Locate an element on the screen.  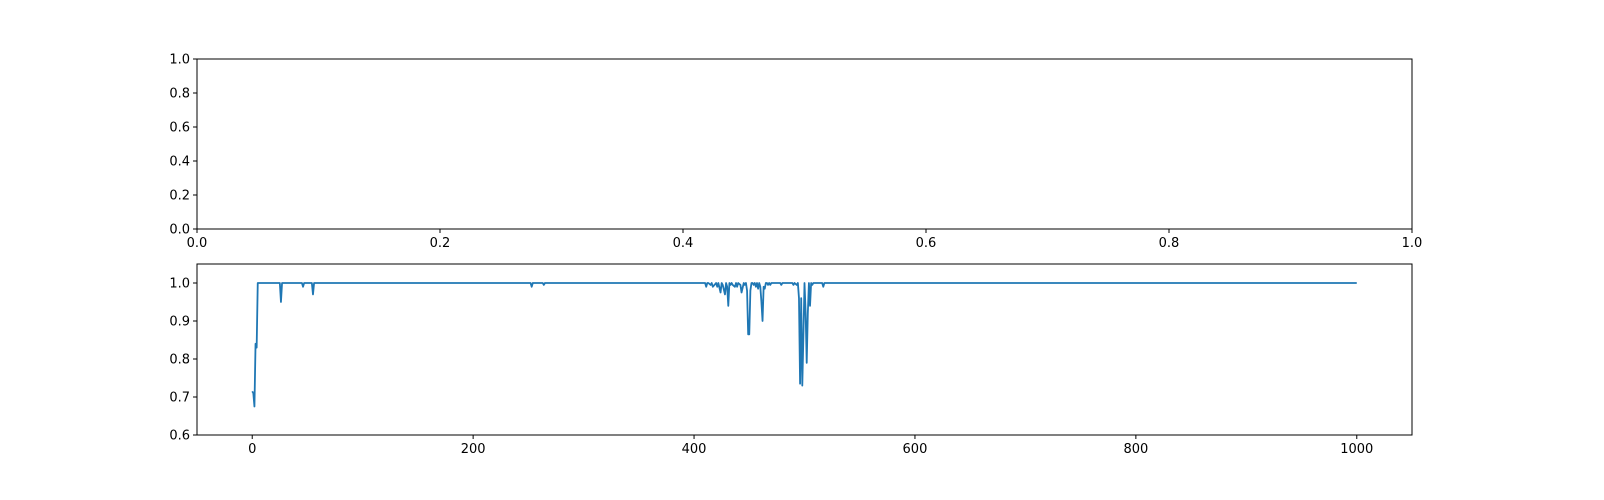
x-tick-label: 0.6 is located at coordinates (926, 243).